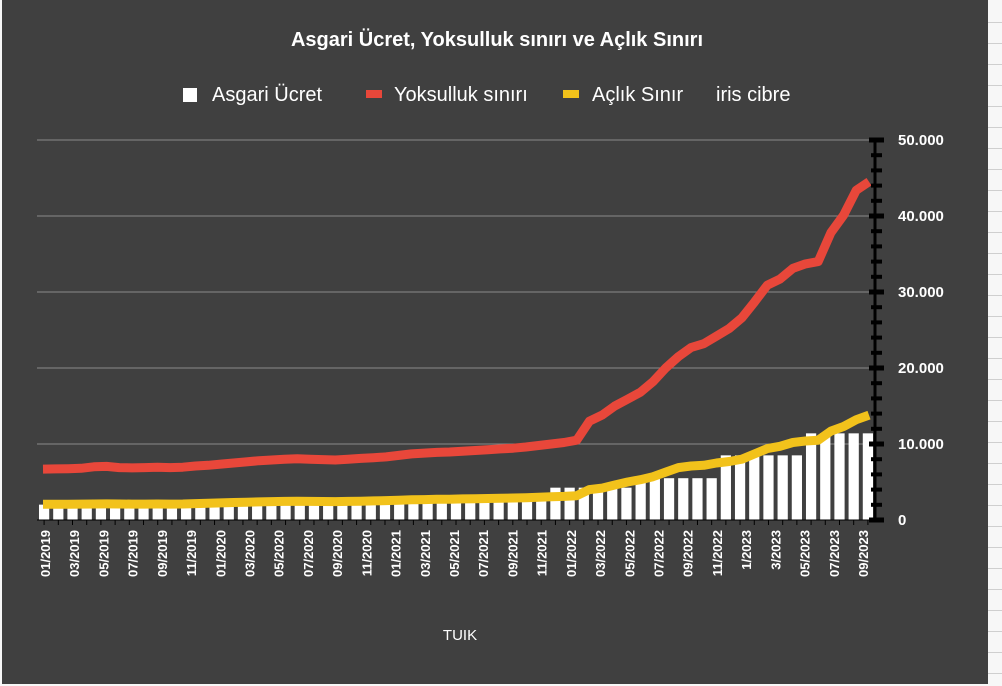  What do you see at coordinates (74, 553) in the screenshot?
I see `x-tick-label: 03/2019` at bounding box center [74, 553].